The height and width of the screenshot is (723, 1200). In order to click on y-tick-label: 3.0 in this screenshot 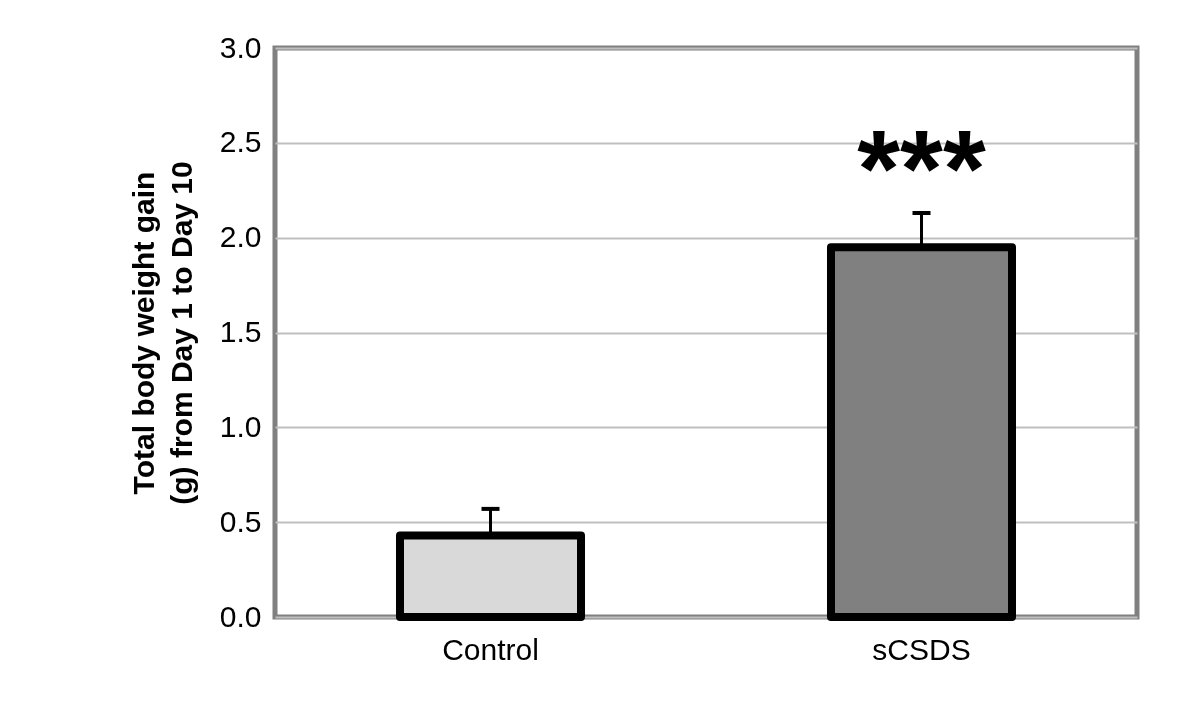, I will do `click(240, 47)`.